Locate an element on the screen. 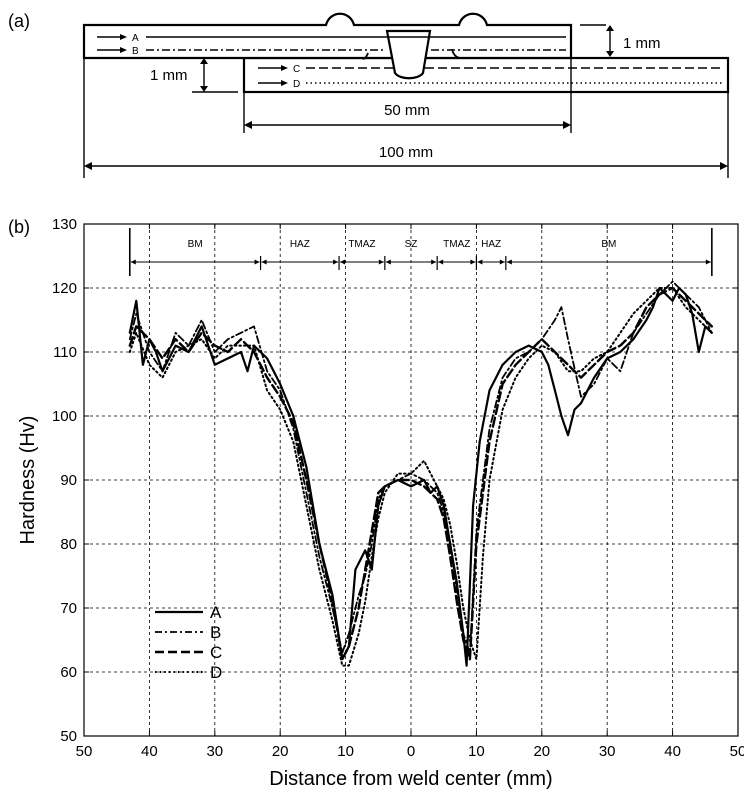  dim-thickness-lower: 1 mm is located at coordinates (194, 75).